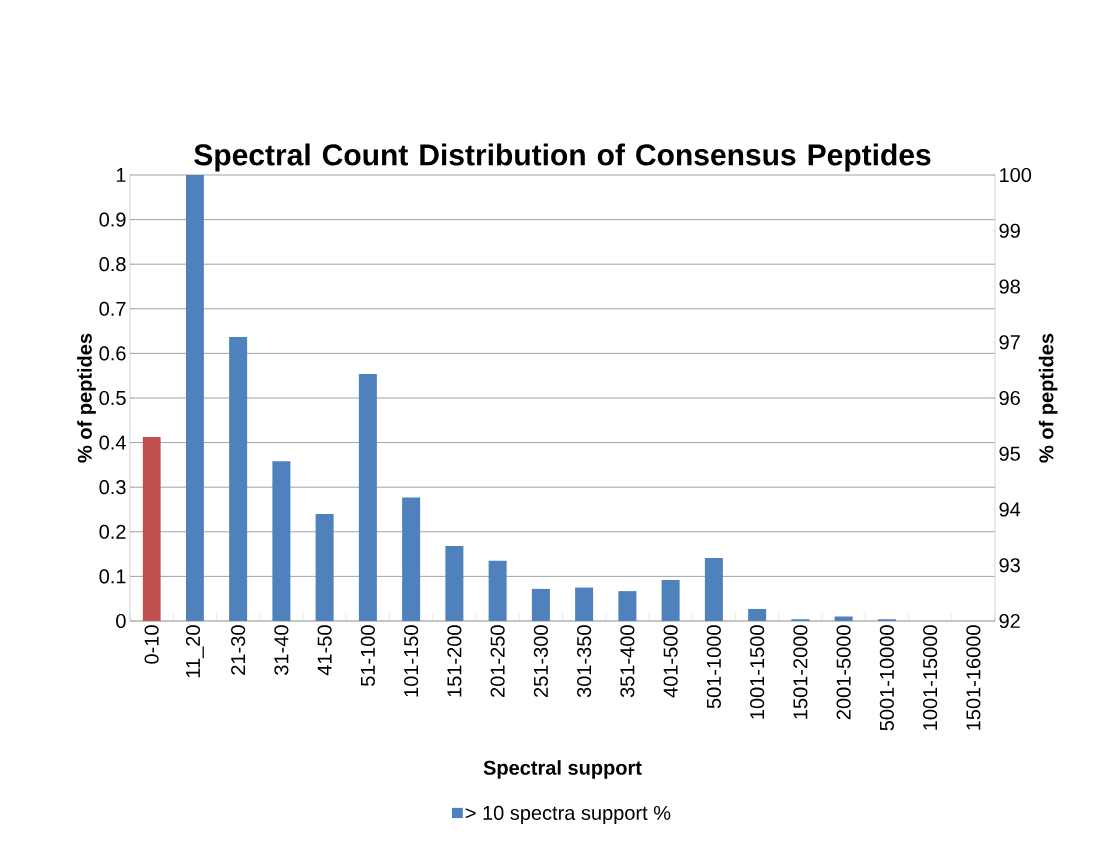 The height and width of the screenshot is (843, 1108). Describe the element at coordinates (562, 769) in the screenshot. I see `x-axis-title: Spectral support` at that location.